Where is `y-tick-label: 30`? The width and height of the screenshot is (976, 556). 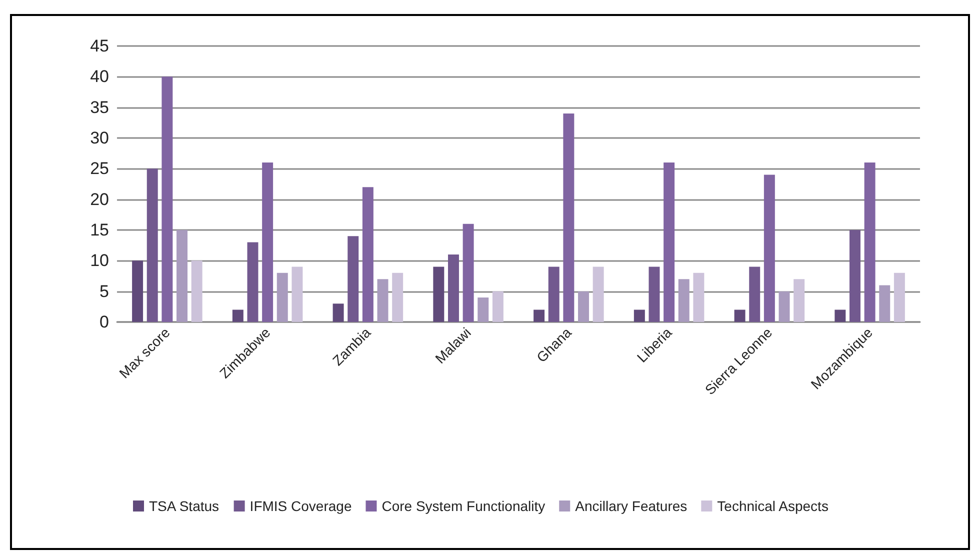 y-tick-label: 30 is located at coordinates (99, 138).